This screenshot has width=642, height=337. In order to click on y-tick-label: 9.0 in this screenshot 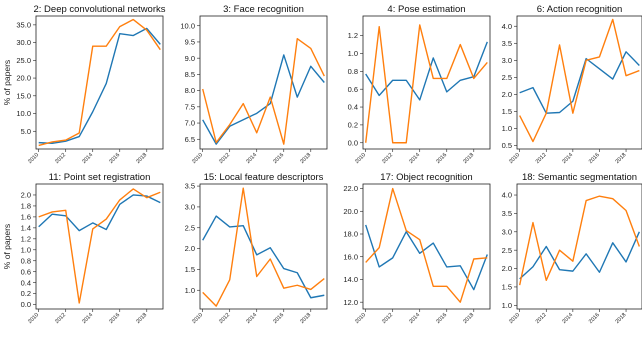, I will do `click(190, 58)`.